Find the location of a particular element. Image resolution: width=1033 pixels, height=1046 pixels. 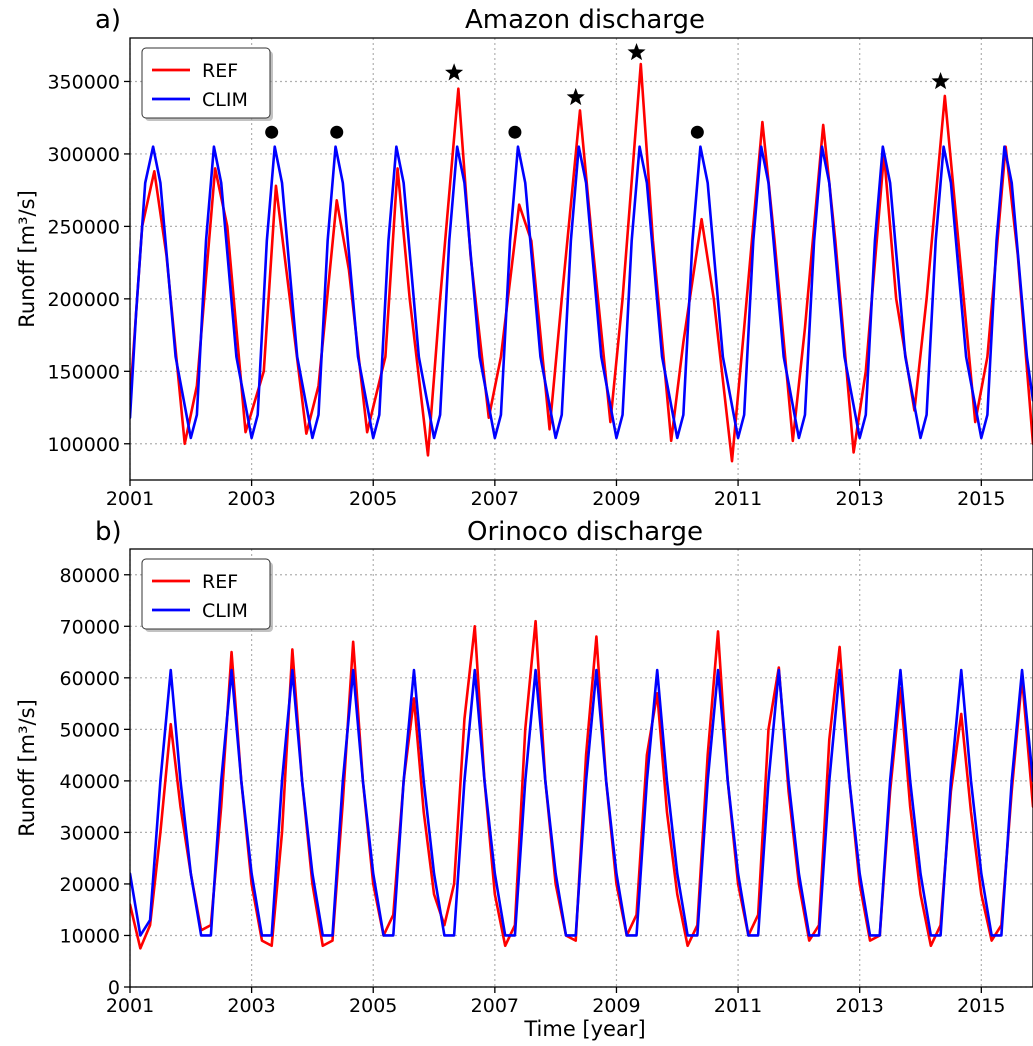

y-tick-label: 150000 is located at coordinates (83, 372).